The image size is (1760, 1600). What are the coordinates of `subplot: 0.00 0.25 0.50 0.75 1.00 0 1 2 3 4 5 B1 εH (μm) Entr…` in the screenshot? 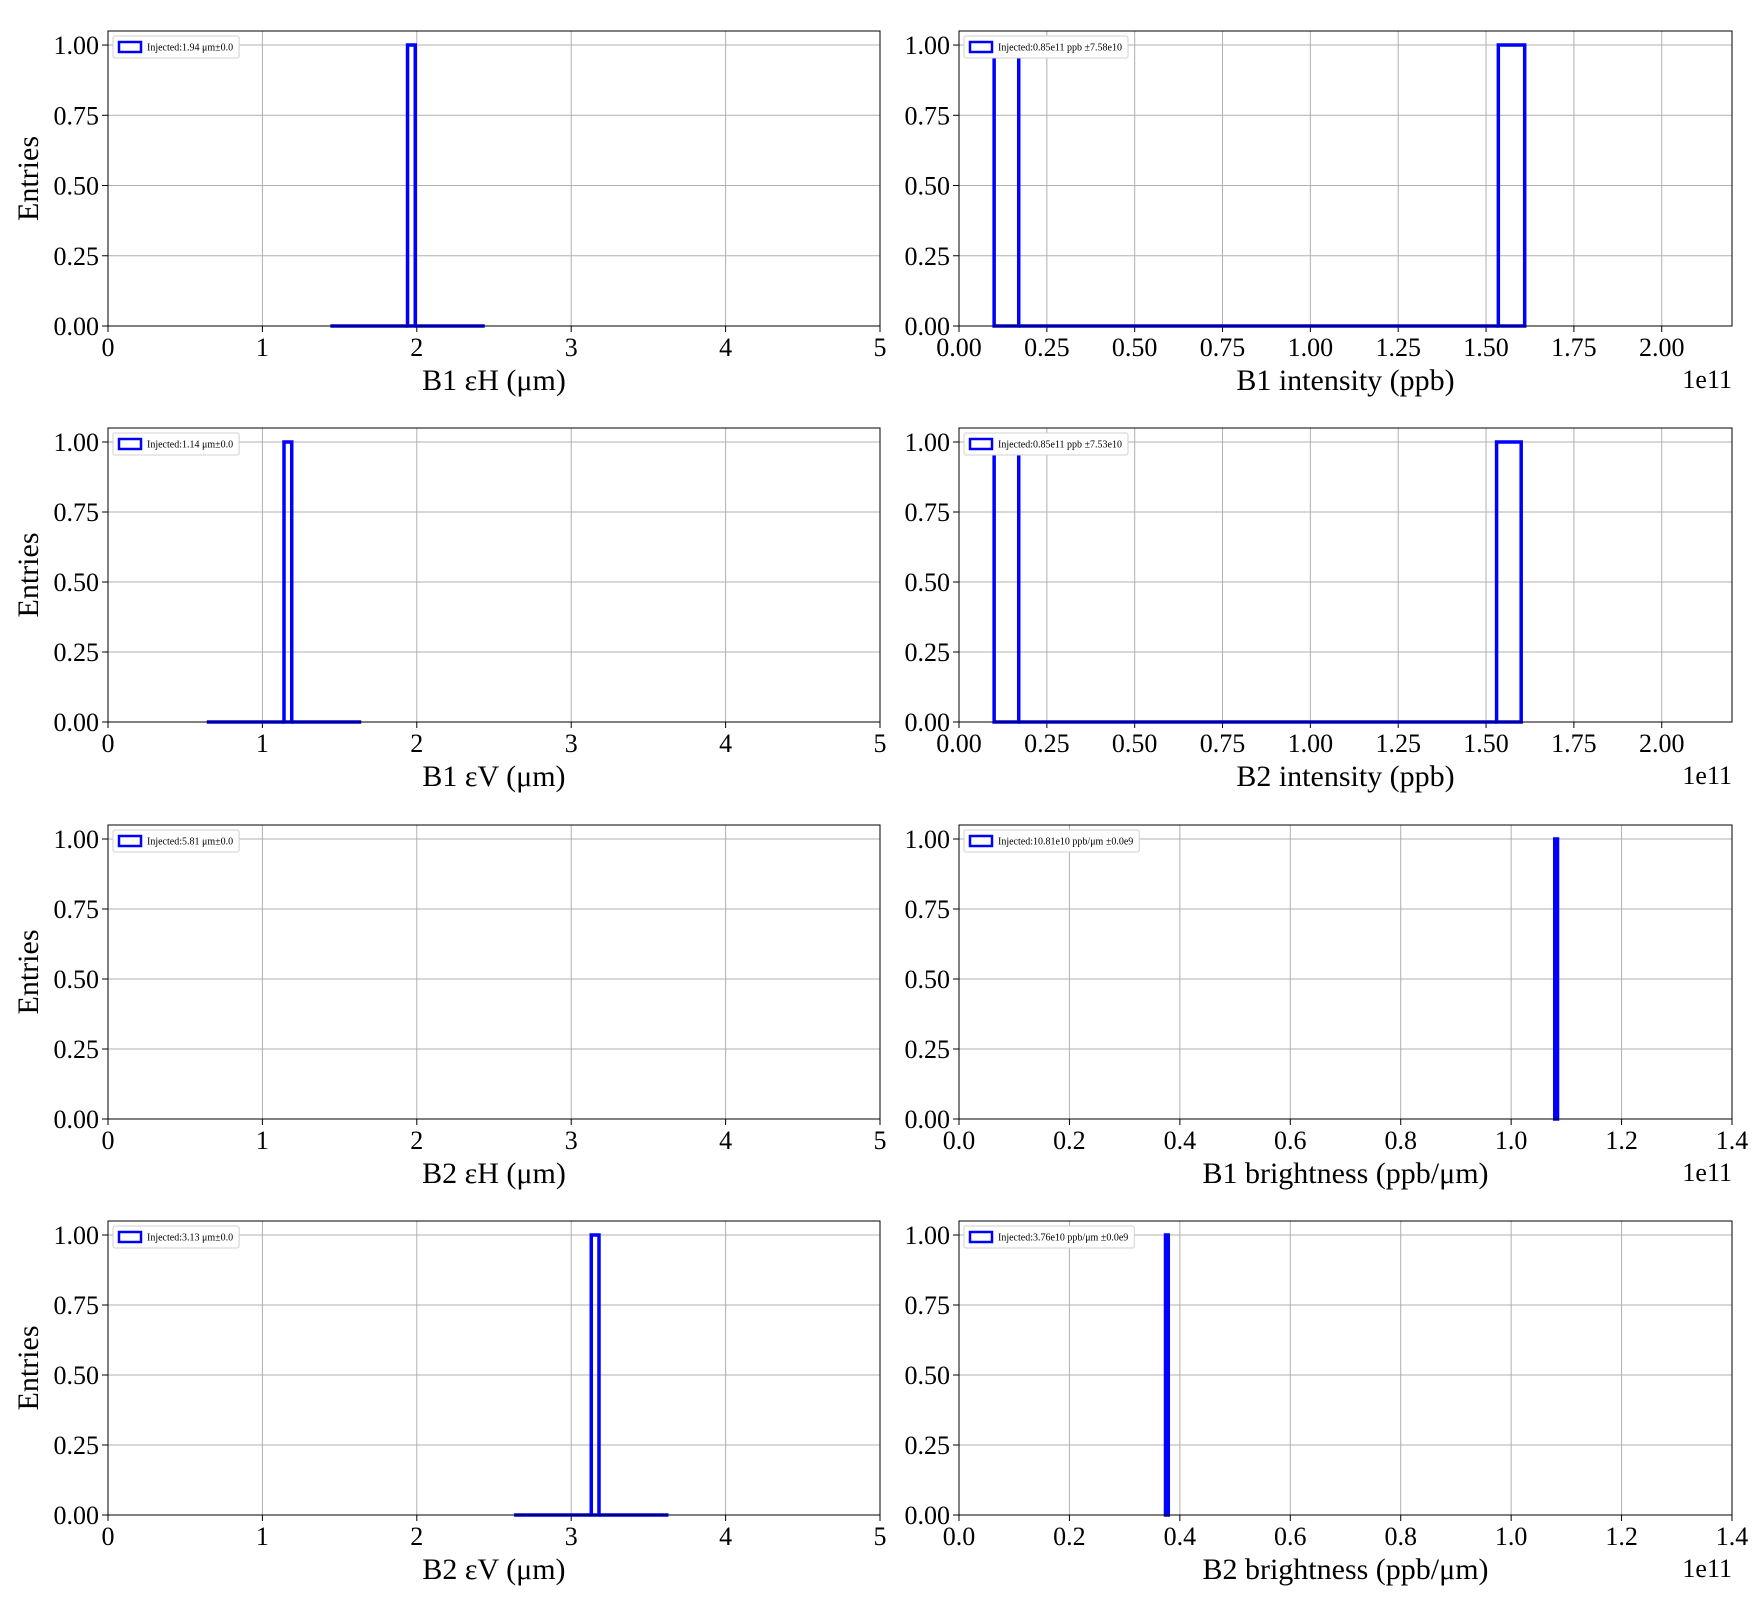 It's located at (449, 213).